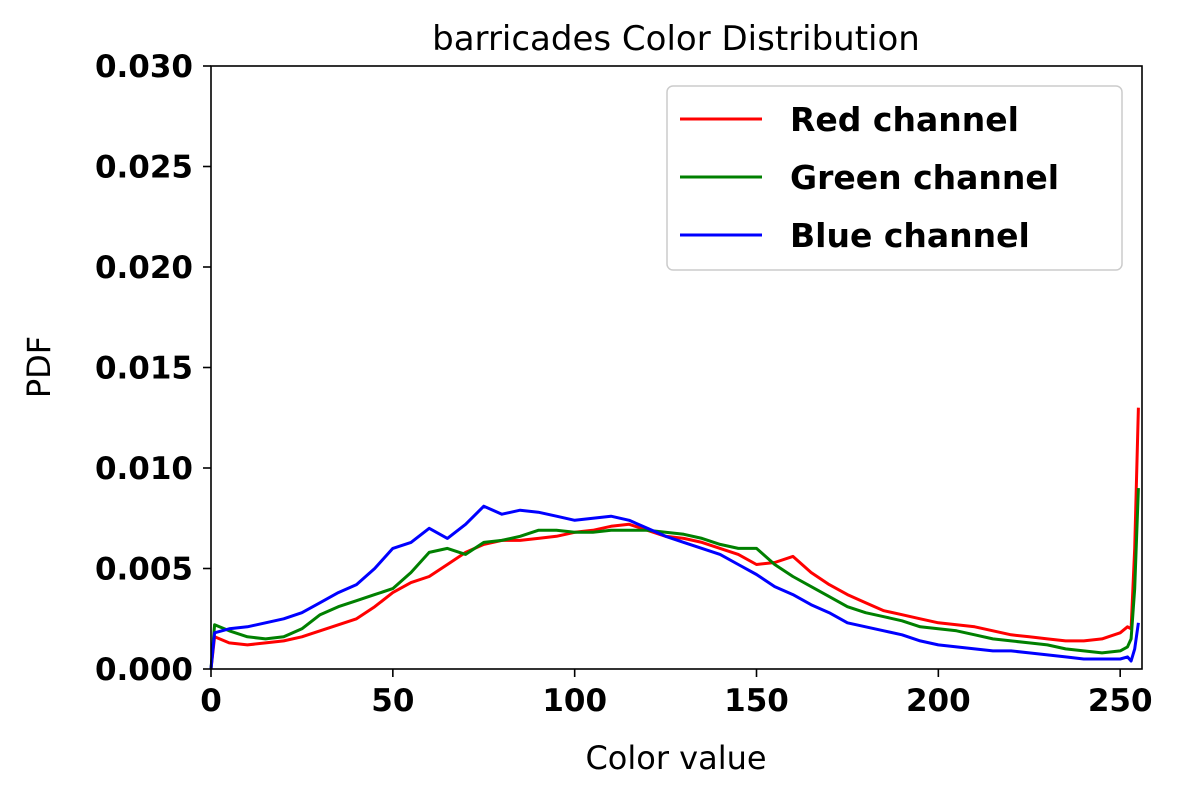 This screenshot has height=797, width=1180. I want to click on y-tick-label: 0.005, so click(144, 570).